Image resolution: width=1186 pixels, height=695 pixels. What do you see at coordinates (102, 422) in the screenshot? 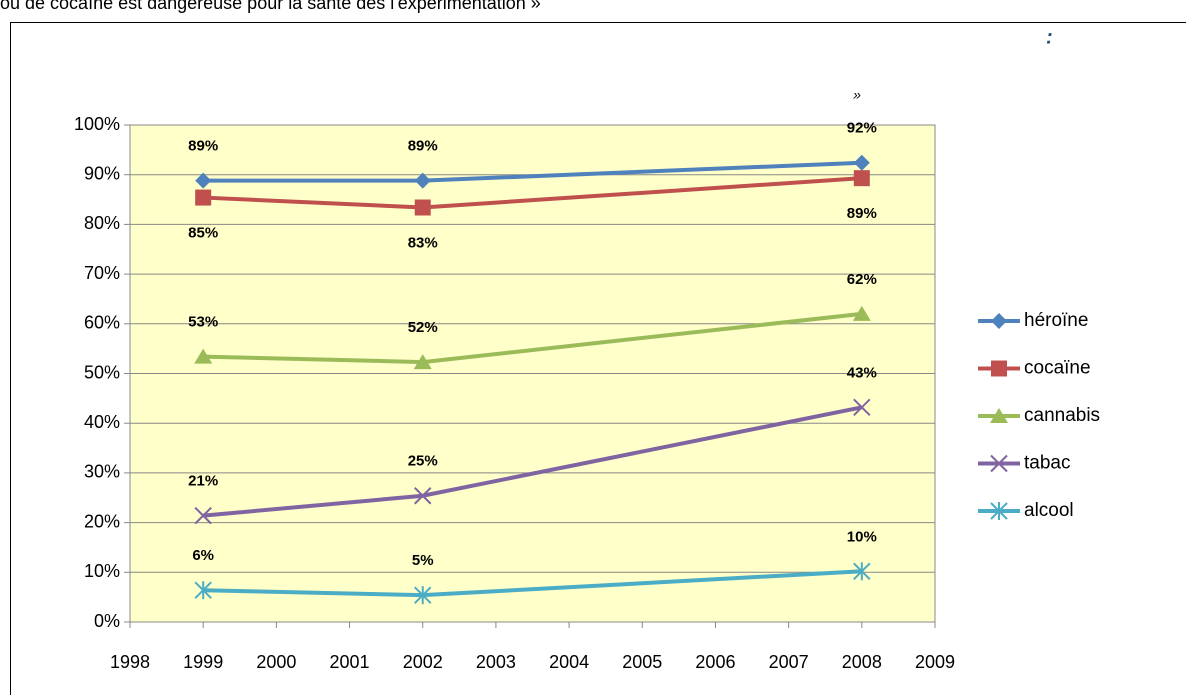
I see `y-tick-label: 40%` at bounding box center [102, 422].